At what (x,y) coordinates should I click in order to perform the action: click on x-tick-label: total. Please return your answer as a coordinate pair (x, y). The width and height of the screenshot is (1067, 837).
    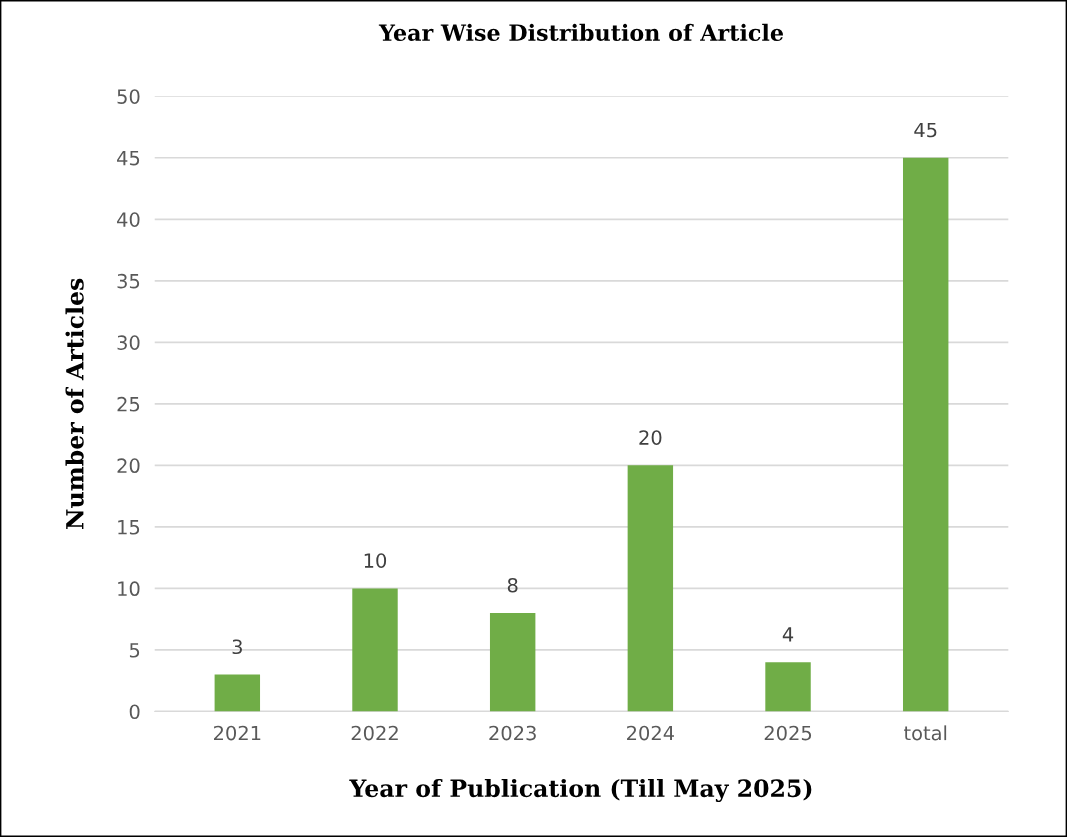
    Looking at the image, I should click on (925, 733).